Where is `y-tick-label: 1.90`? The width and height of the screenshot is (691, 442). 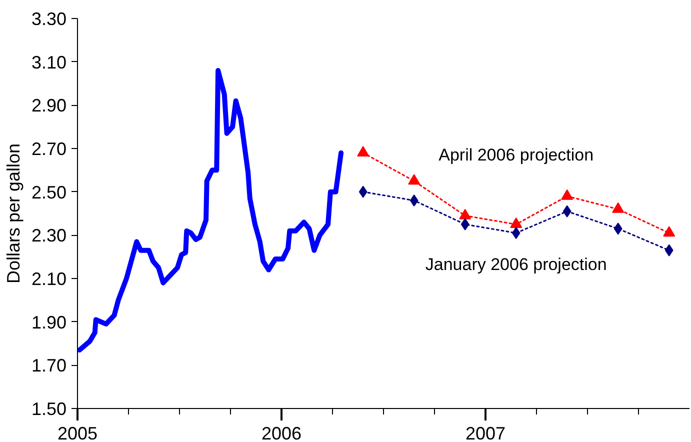 y-tick-label: 1.90 is located at coordinates (49, 322).